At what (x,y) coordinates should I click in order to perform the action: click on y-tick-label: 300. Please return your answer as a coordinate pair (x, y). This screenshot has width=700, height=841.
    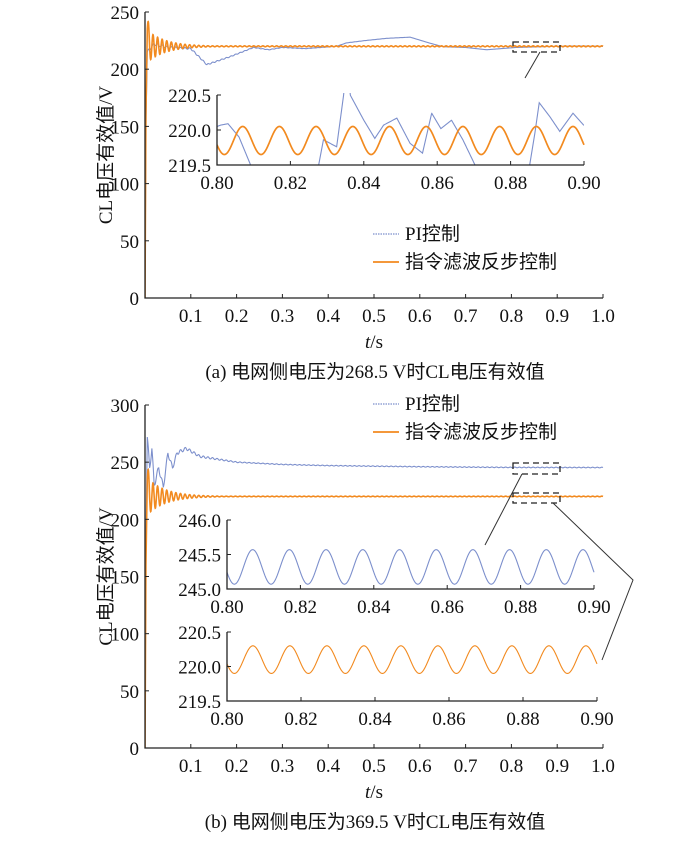
    Looking at the image, I should click on (125, 406).